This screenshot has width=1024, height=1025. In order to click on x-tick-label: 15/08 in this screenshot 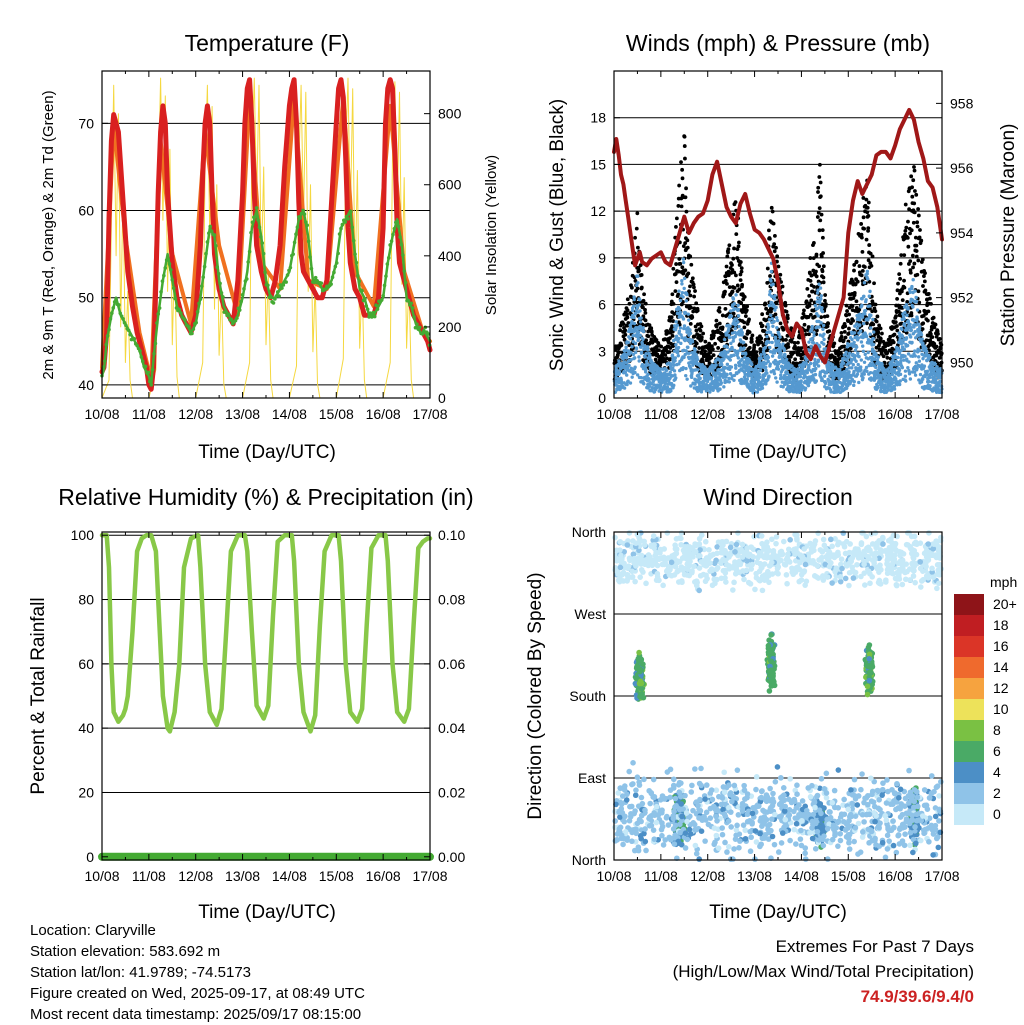, I will do `click(336, 876)`.